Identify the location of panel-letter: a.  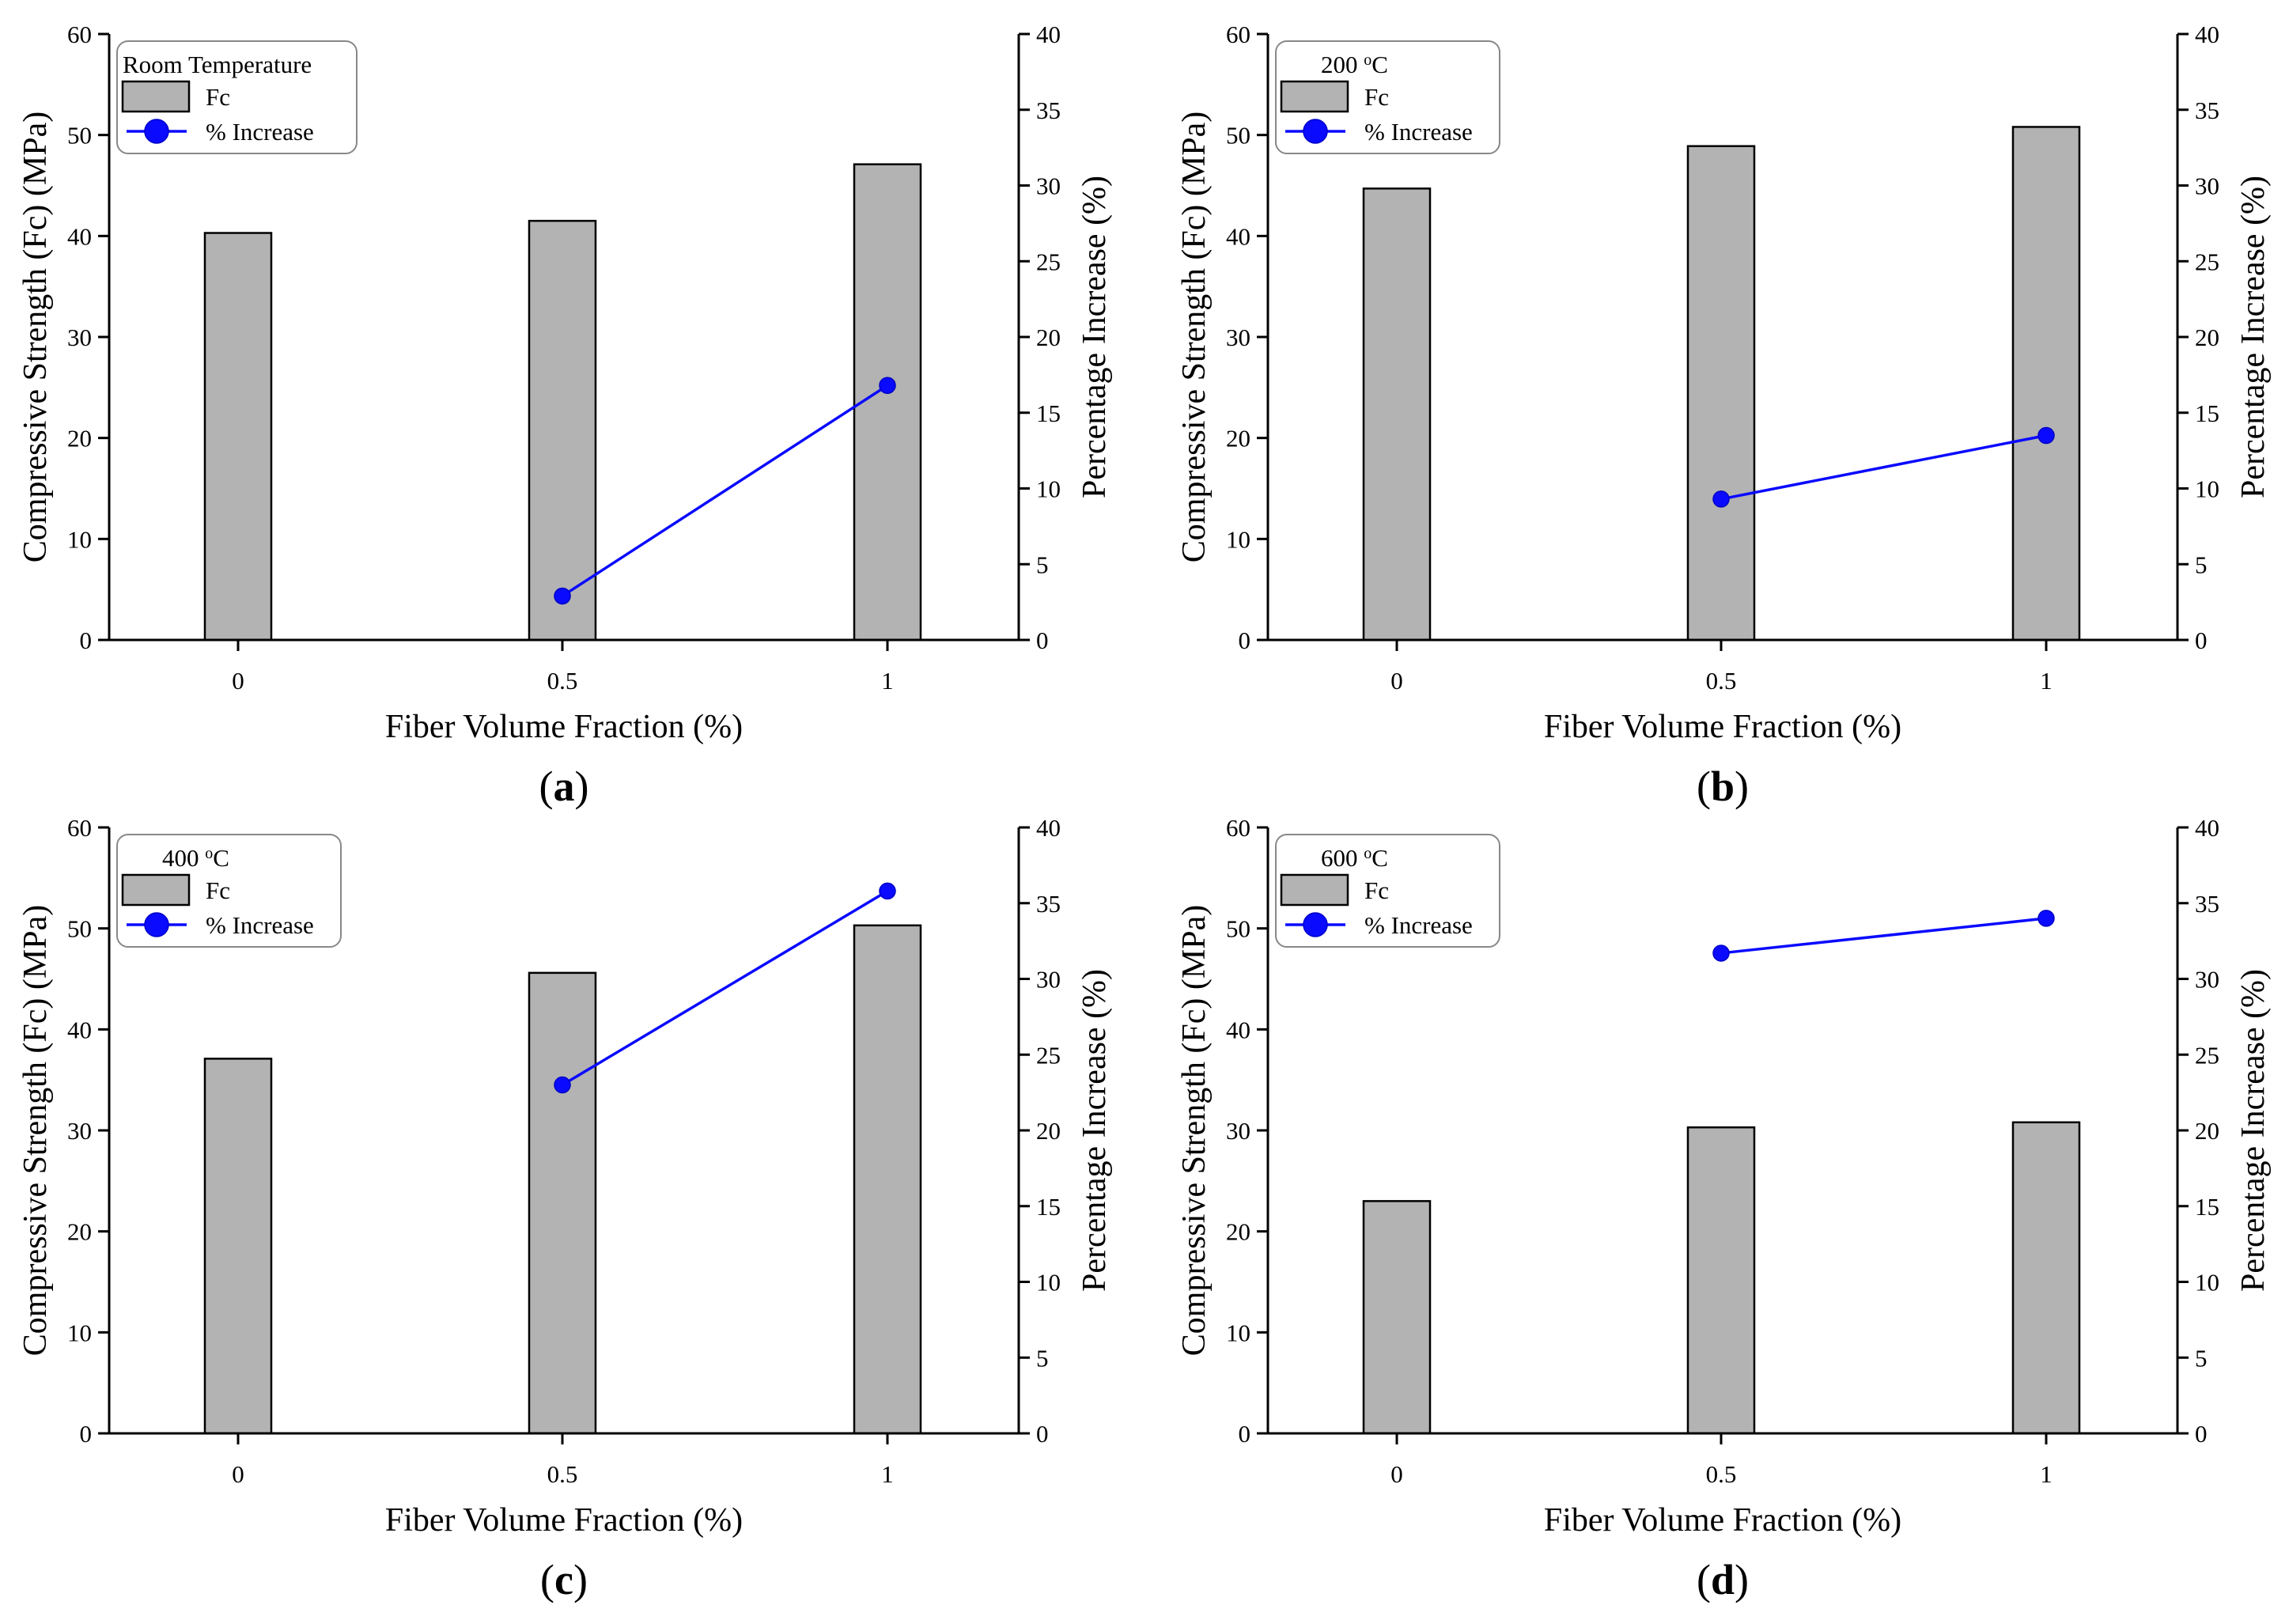
(564, 786).